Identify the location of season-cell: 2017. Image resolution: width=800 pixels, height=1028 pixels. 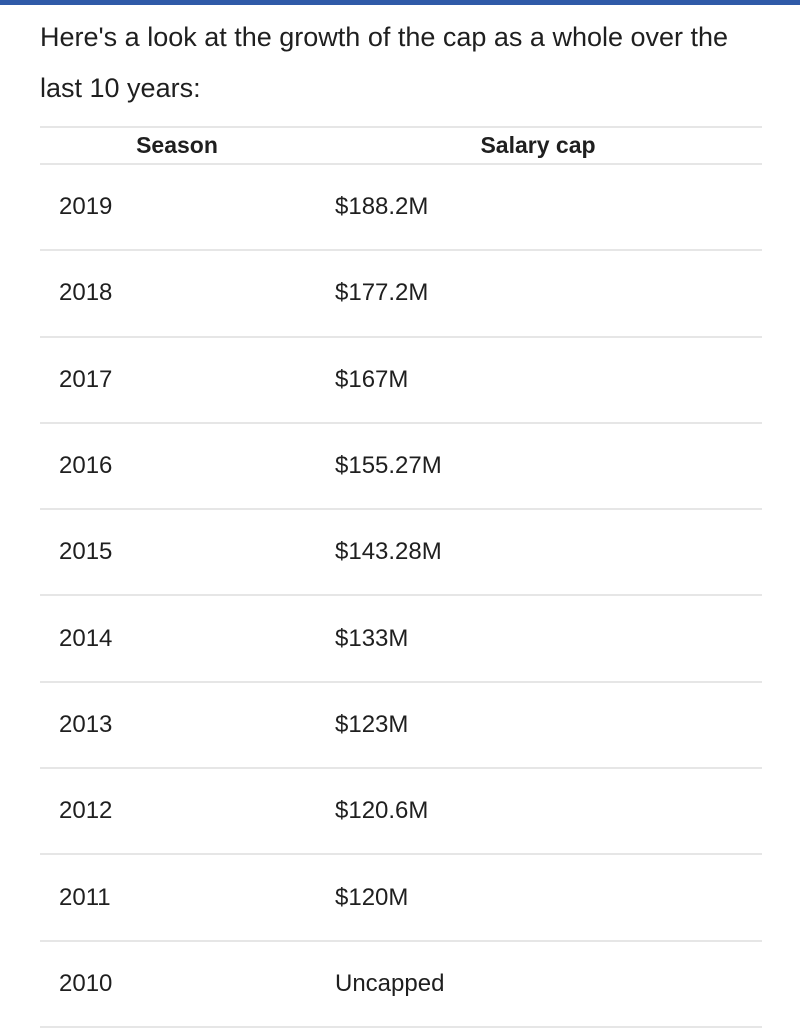
(86, 379).